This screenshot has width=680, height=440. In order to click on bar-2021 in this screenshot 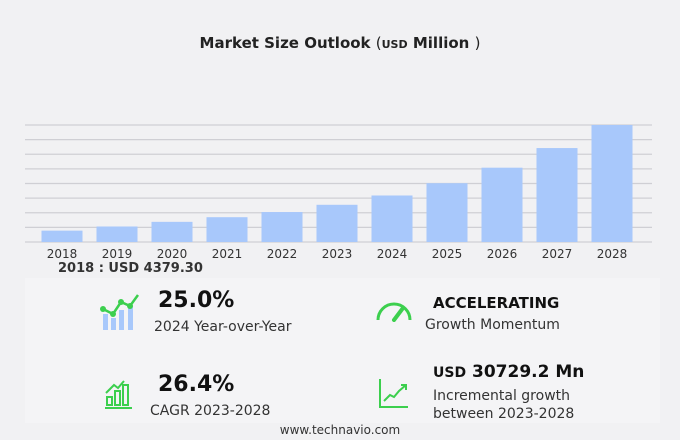, I will do `click(227, 229)`.